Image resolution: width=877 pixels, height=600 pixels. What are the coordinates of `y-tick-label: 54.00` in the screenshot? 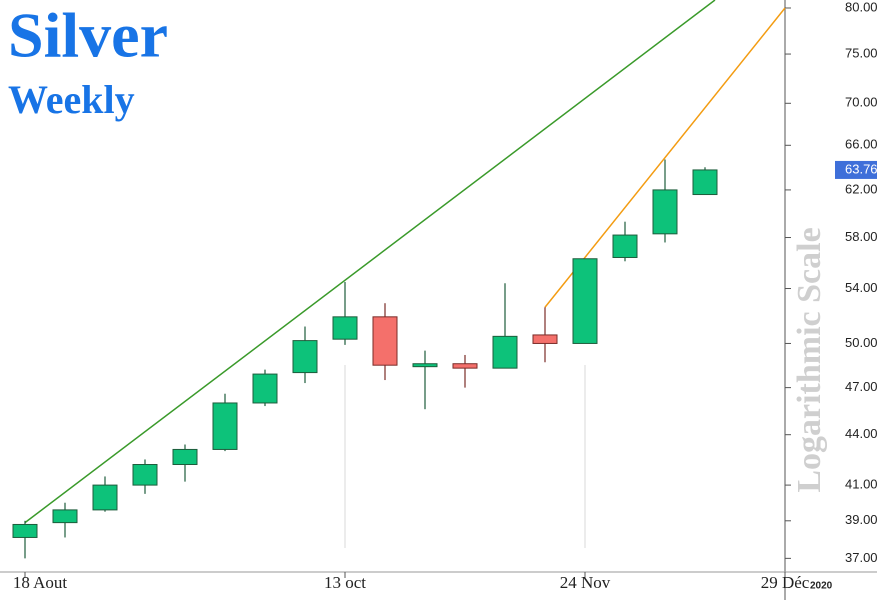 It's located at (861, 287).